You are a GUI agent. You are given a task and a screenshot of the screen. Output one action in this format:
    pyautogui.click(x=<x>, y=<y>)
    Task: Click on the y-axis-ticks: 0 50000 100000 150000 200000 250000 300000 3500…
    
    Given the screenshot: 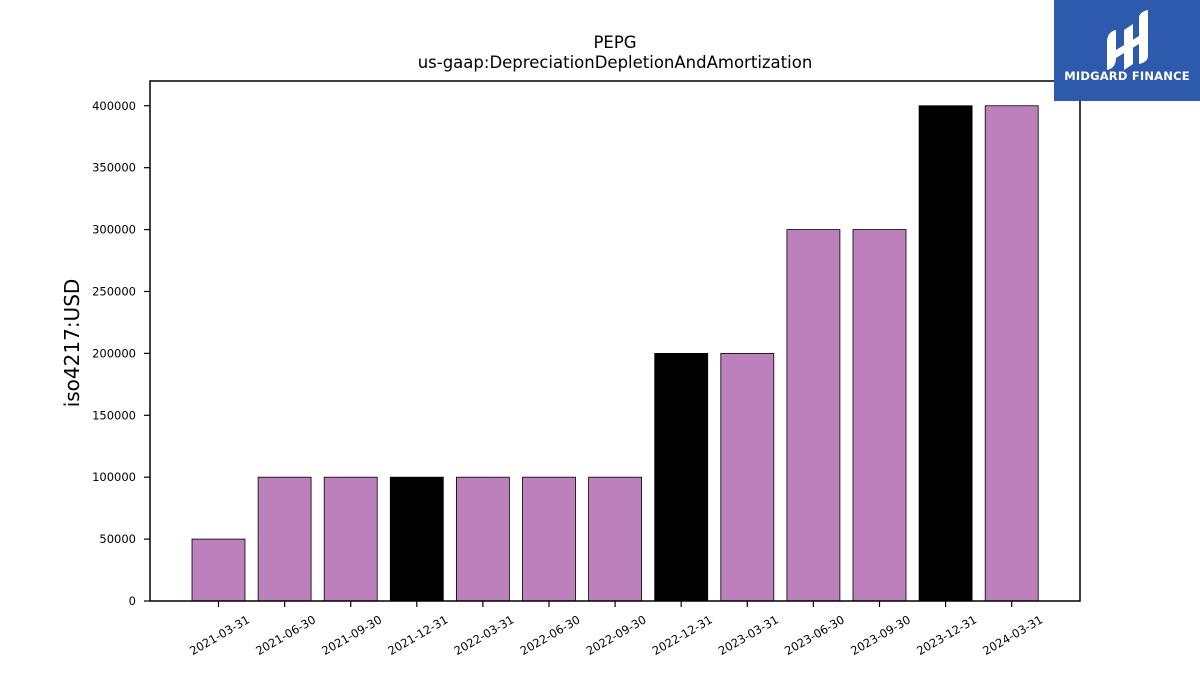 What is the action you would take?
    pyautogui.click(x=121, y=353)
    